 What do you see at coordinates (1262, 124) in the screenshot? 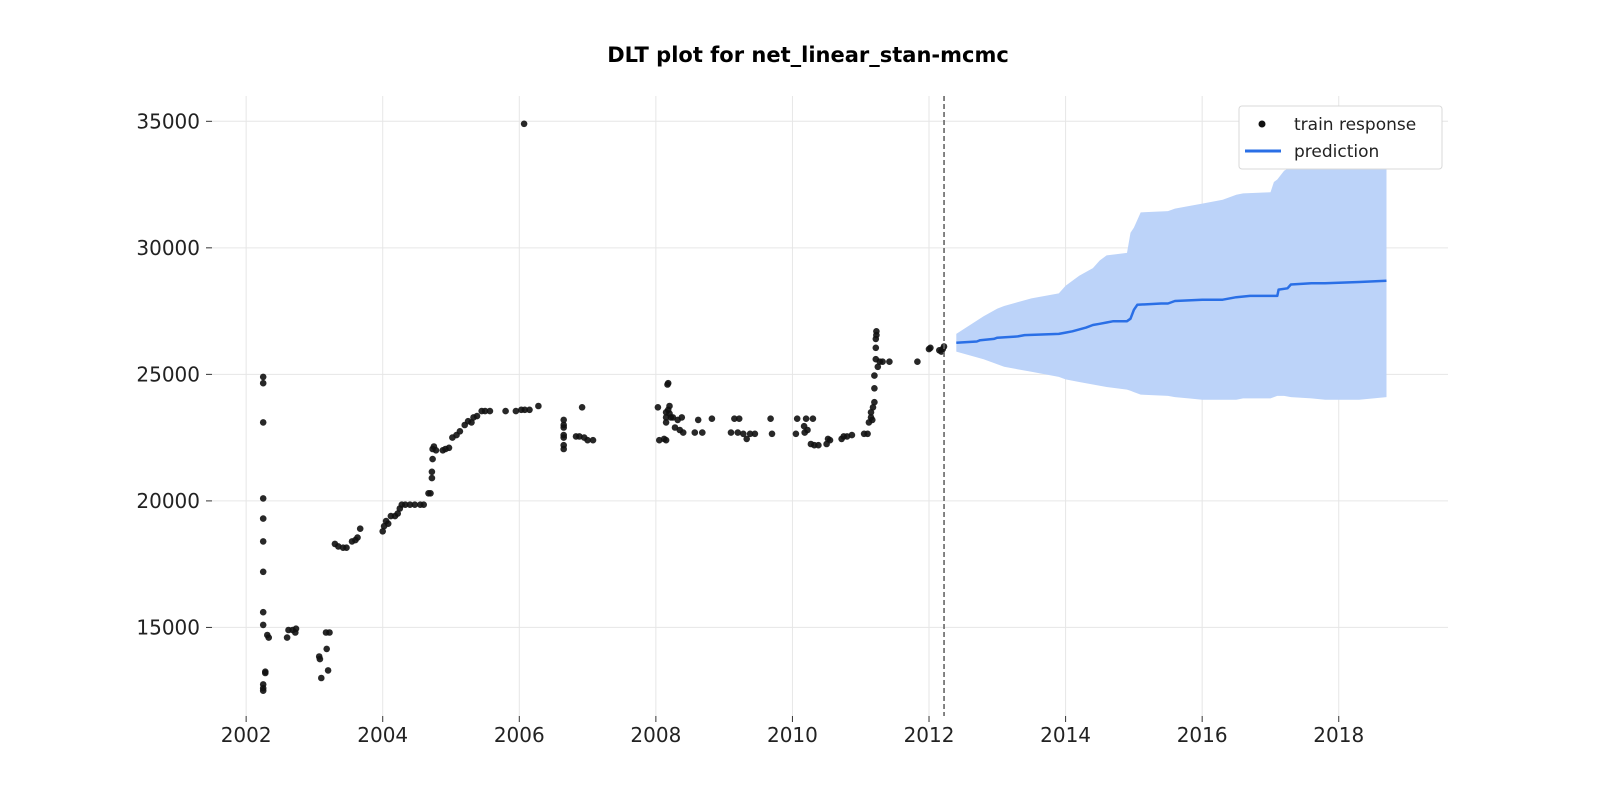
I see `legend-train-marker` at bounding box center [1262, 124].